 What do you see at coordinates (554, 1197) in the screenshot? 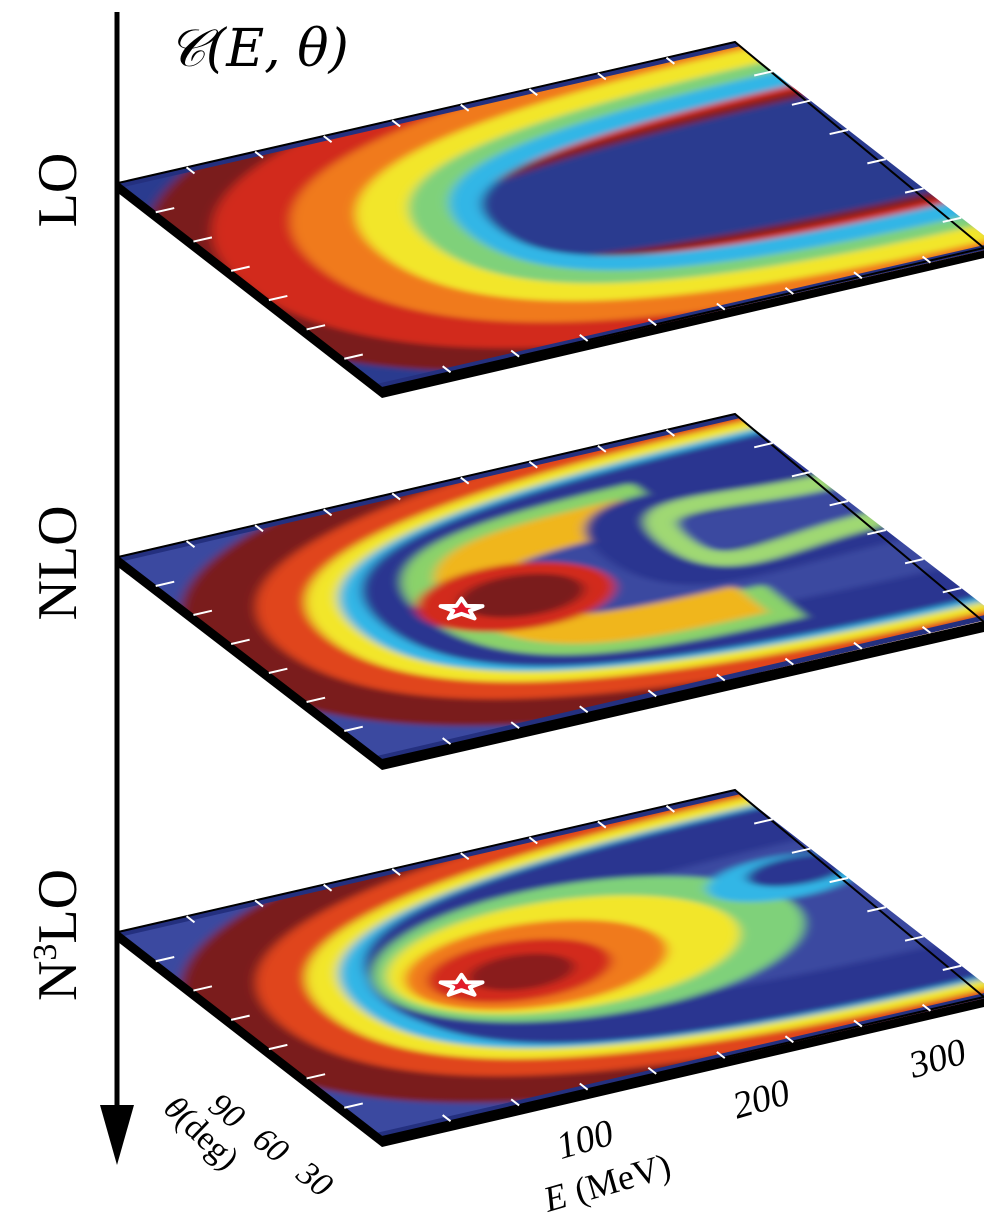
I see `energy-axis-var: E` at bounding box center [554, 1197].